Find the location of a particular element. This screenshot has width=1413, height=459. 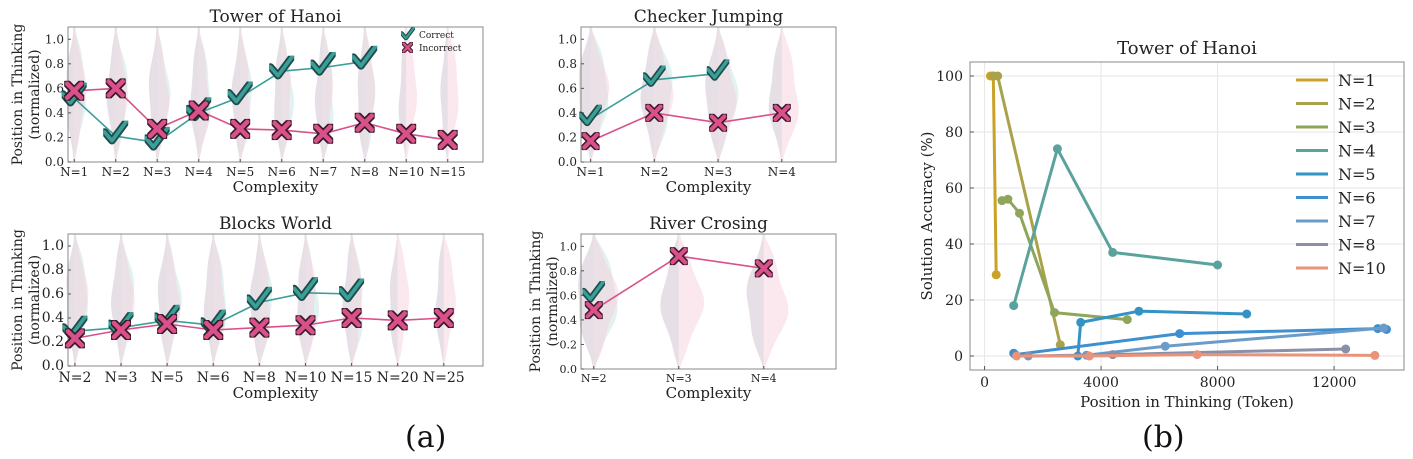

legend-correct-label: Correct is located at coordinates (436, 36).